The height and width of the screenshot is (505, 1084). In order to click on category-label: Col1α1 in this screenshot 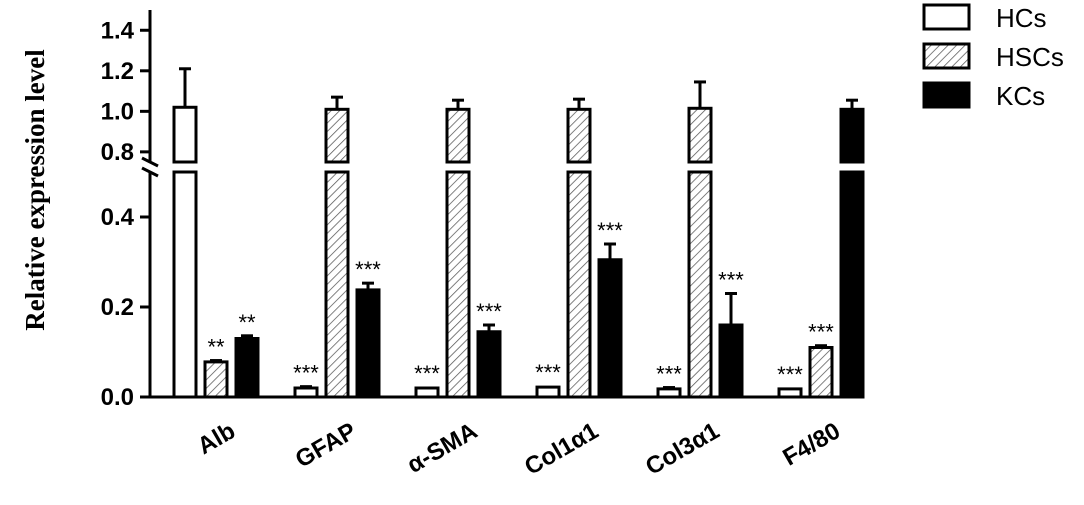, I will do `click(561, 448)`.